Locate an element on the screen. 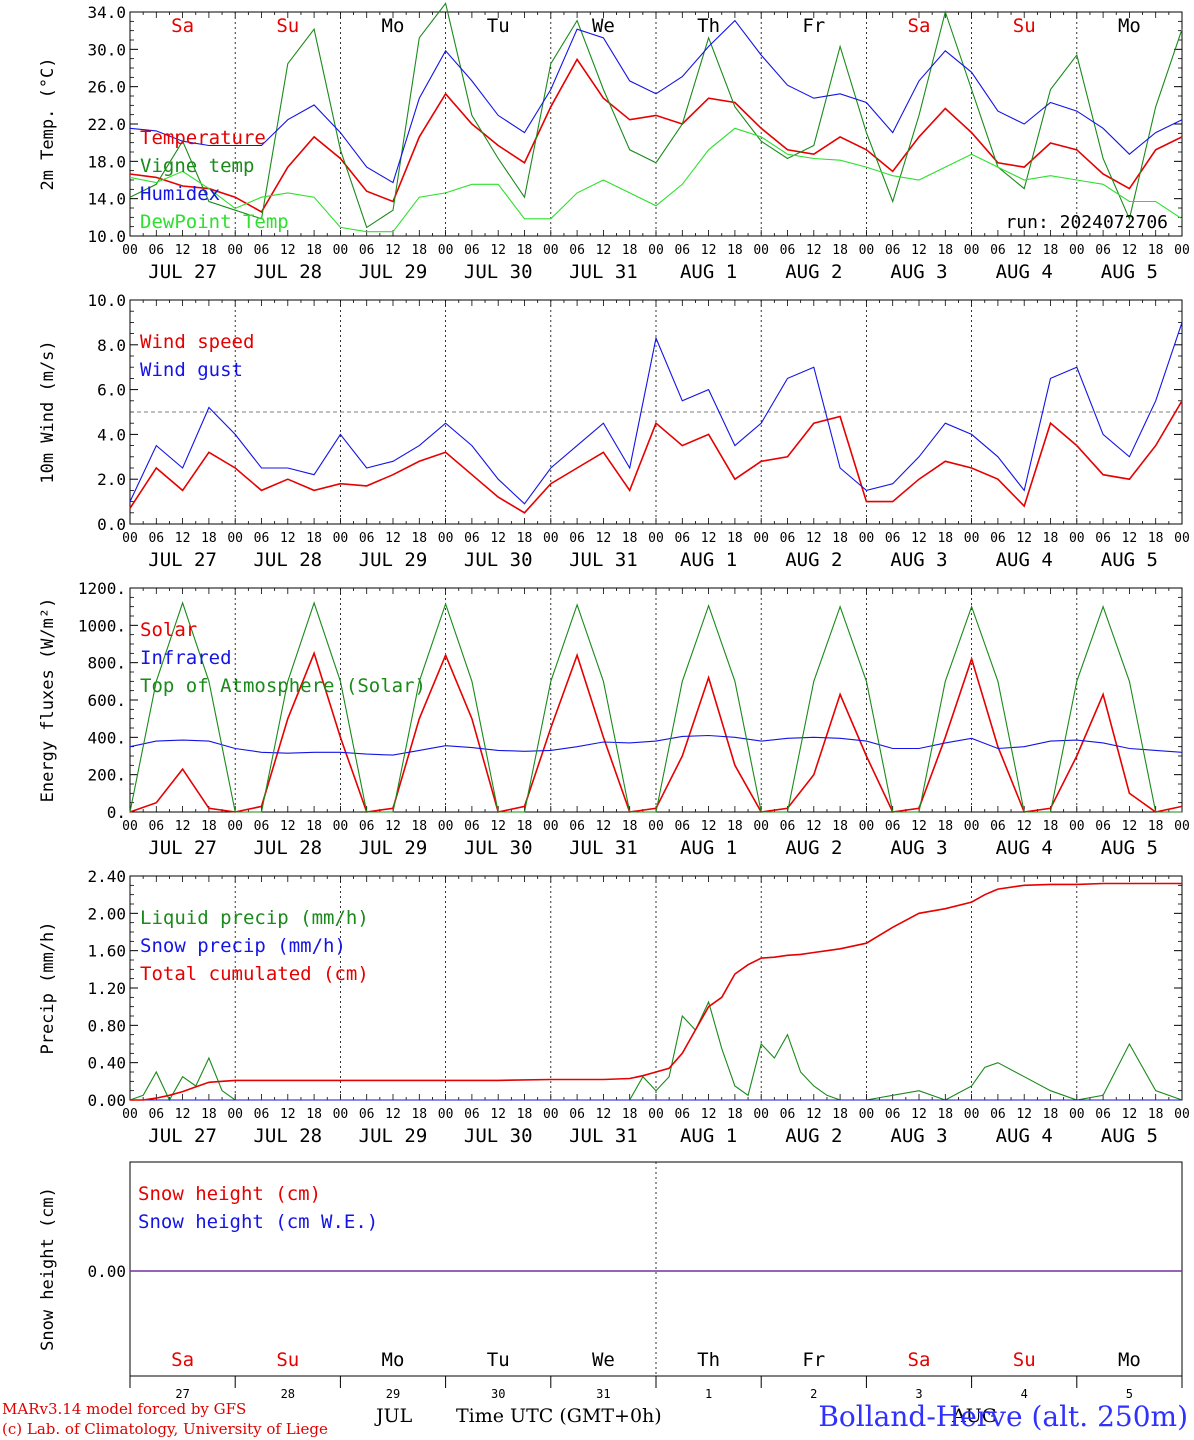 This screenshot has height=1440, width=1194. y-tick-label: 34.0 is located at coordinates (106, 12).